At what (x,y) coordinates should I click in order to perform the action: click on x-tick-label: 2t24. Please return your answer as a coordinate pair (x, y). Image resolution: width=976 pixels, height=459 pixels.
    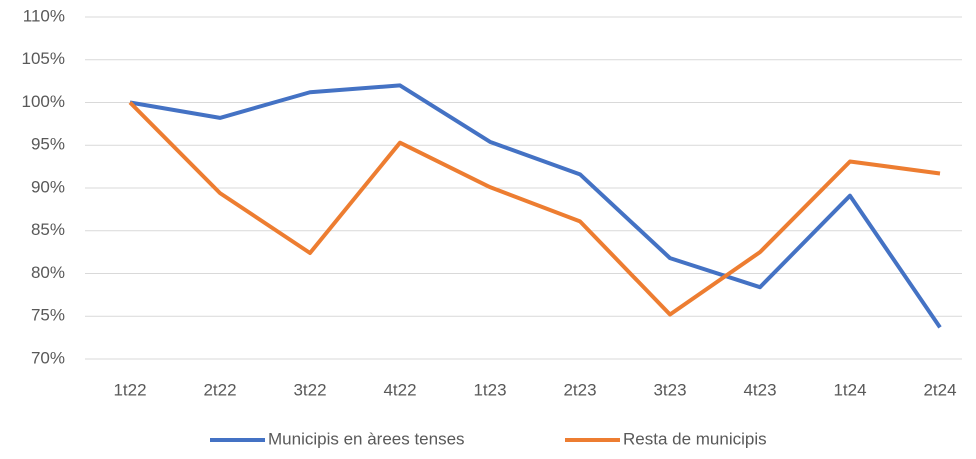
    Looking at the image, I should click on (939, 389).